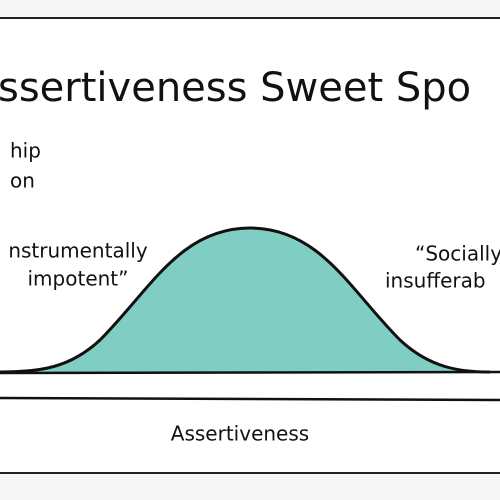 The image size is (500, 500). What do you see at coordinates (78, 279) in the screenshot?
I see `low-label-line: impotent”` at bounding box center [78, 279].